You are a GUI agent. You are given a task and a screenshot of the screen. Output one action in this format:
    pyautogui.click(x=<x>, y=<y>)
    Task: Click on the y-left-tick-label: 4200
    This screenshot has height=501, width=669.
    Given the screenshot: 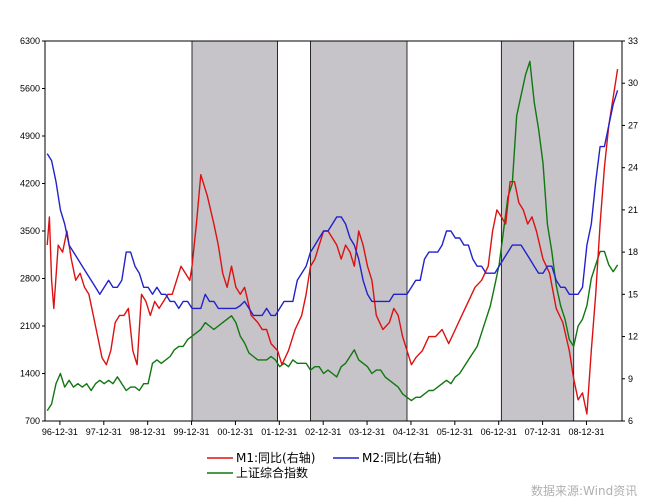 What is the action you would take?
    pyautogui.click(x=30, y=184)
    